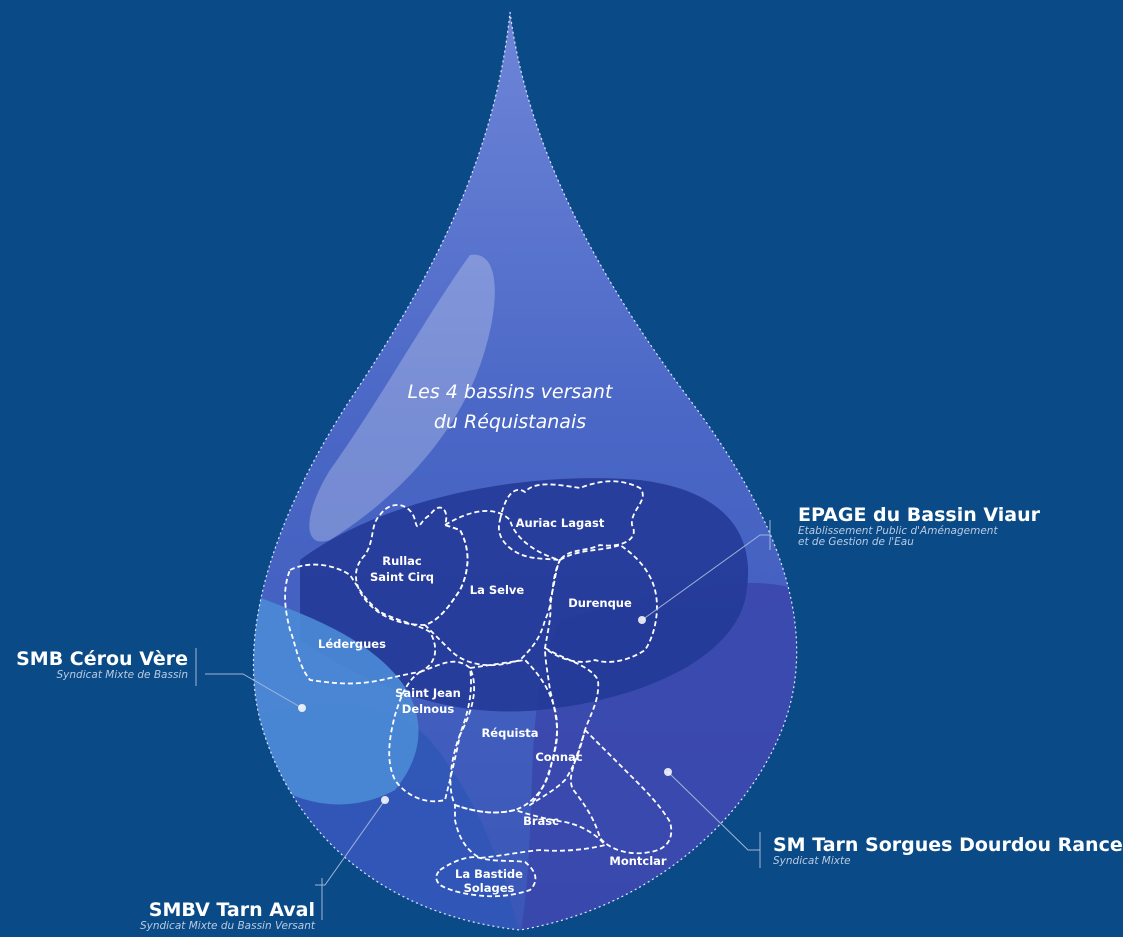 The image size is (1123, 937). I want to click on basin-subtitle: Etablissement Public d'Aménagement, so click(898, 531).